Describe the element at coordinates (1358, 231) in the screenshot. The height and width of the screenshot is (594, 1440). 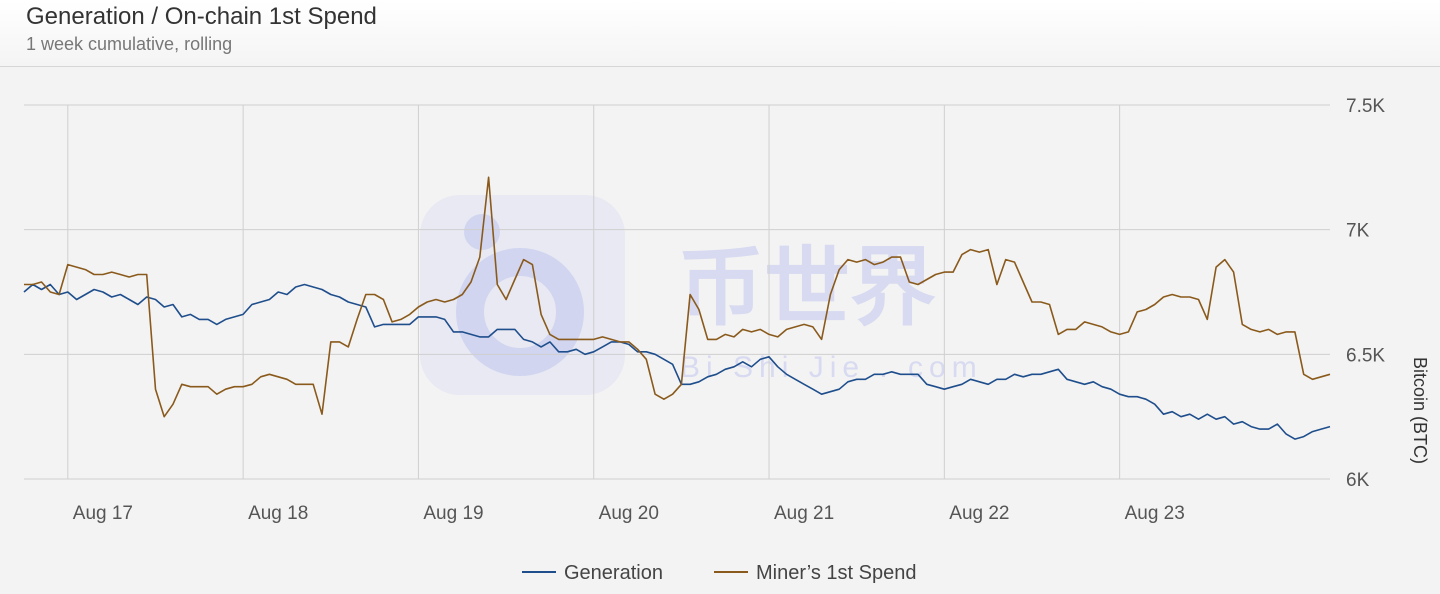
I see `y-tick-label-2: 7K` at that location.